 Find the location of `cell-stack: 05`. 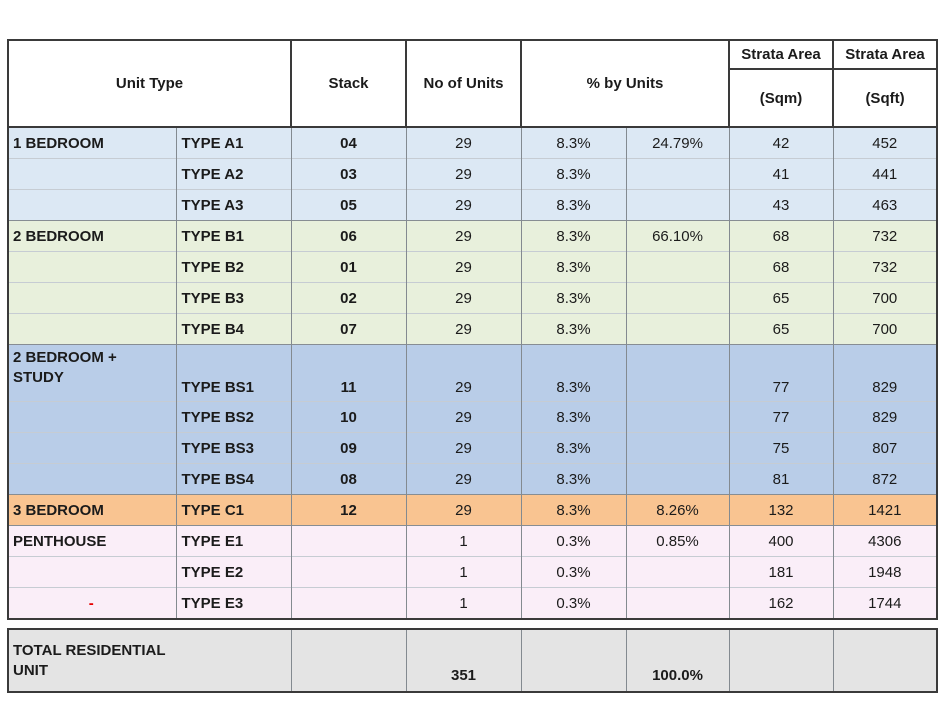

cell-stack: 05 is located at coordinates (348, 205).